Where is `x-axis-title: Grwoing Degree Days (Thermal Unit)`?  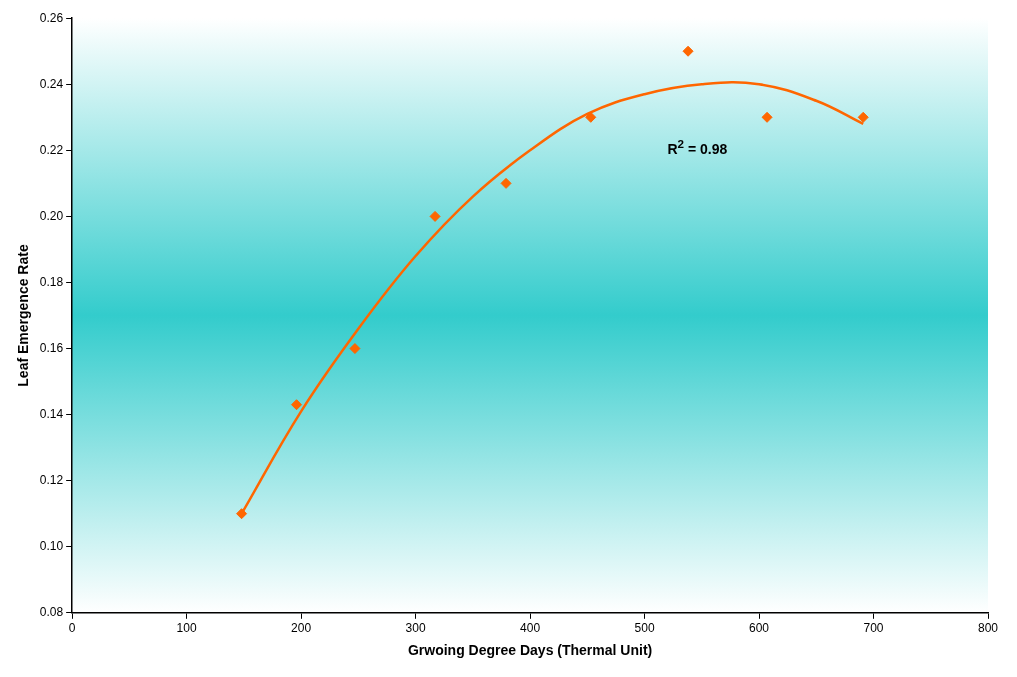 x-axis-title: Grwoing Degree Days (Thermal Unit) is located at coordinates (530, 650).